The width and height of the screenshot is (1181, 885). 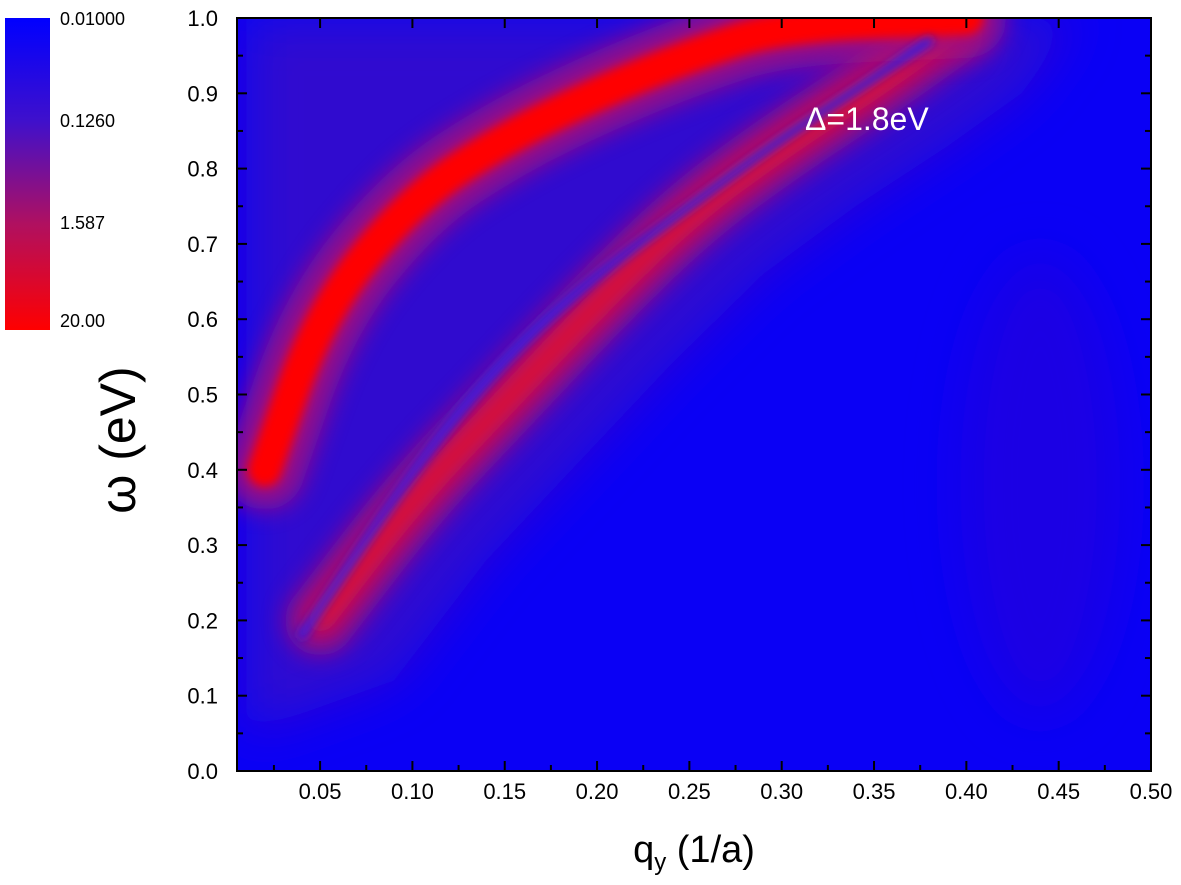 What do you see at coordinates (27, 174) in the screenshot?
I see `colorbar-gradient` at bounding box center [27, 174].